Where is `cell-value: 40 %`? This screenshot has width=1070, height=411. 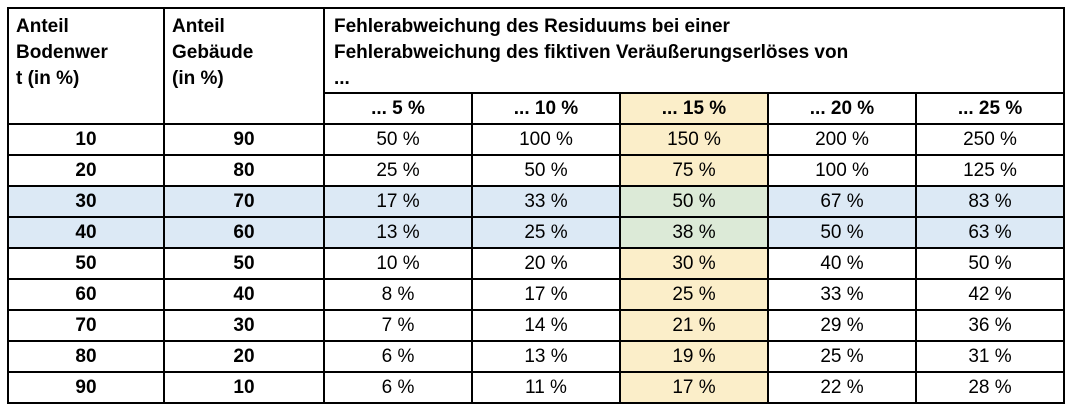 cell-value: 40 % is located at coordinates (842, 263).